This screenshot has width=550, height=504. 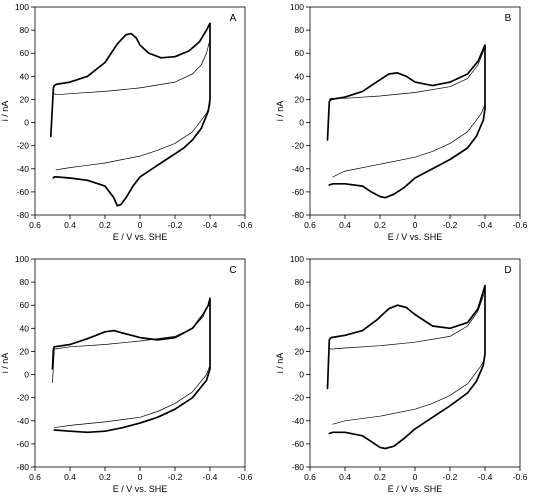 What do you see at coordinates (508, 18) in the screenshot?
I see `panel-letter: B` at bounding box center [508, 18].